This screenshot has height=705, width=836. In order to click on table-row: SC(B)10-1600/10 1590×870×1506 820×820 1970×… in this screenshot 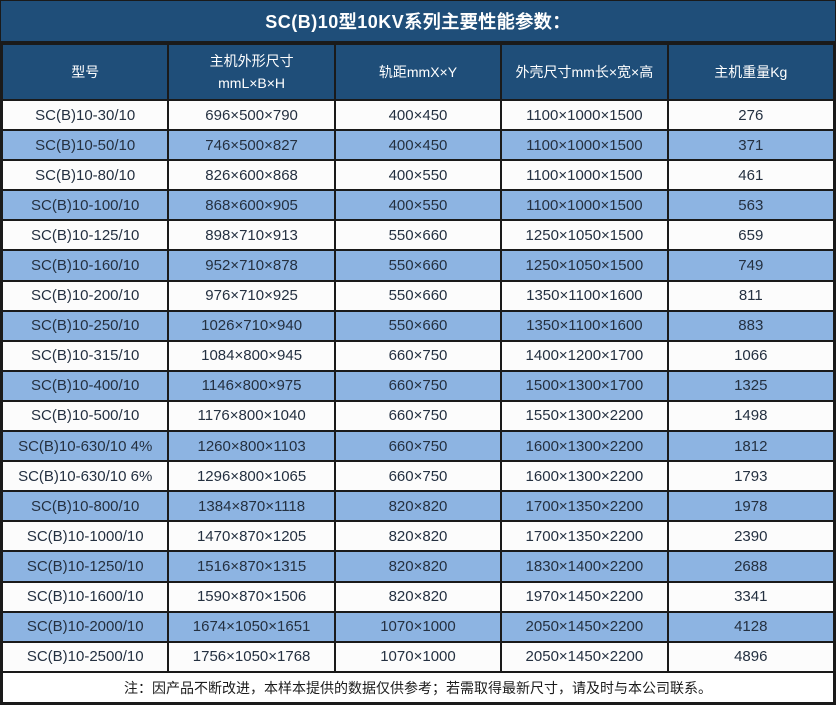, I will do `click(418, 596)`.